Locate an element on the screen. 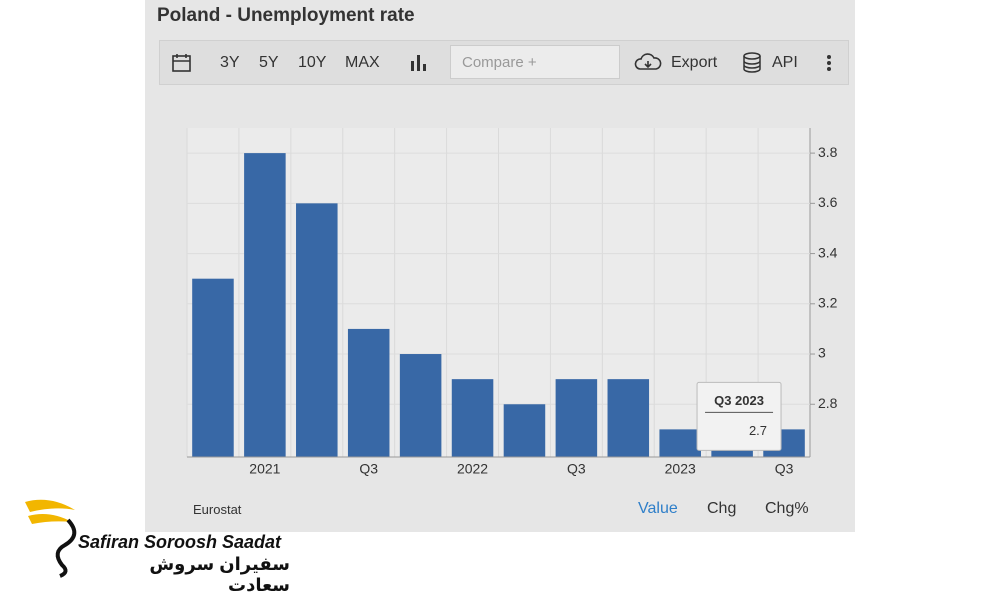 The width and height of the screenshot is (1000, 600). y-tick-label: 3 is located at coordinates (822, 353).